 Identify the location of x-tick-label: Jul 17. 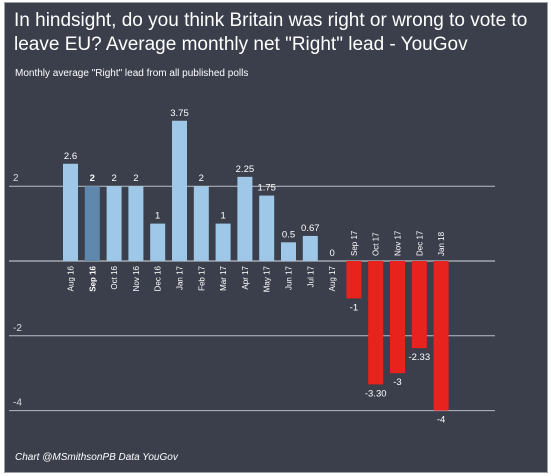
(310, 276).